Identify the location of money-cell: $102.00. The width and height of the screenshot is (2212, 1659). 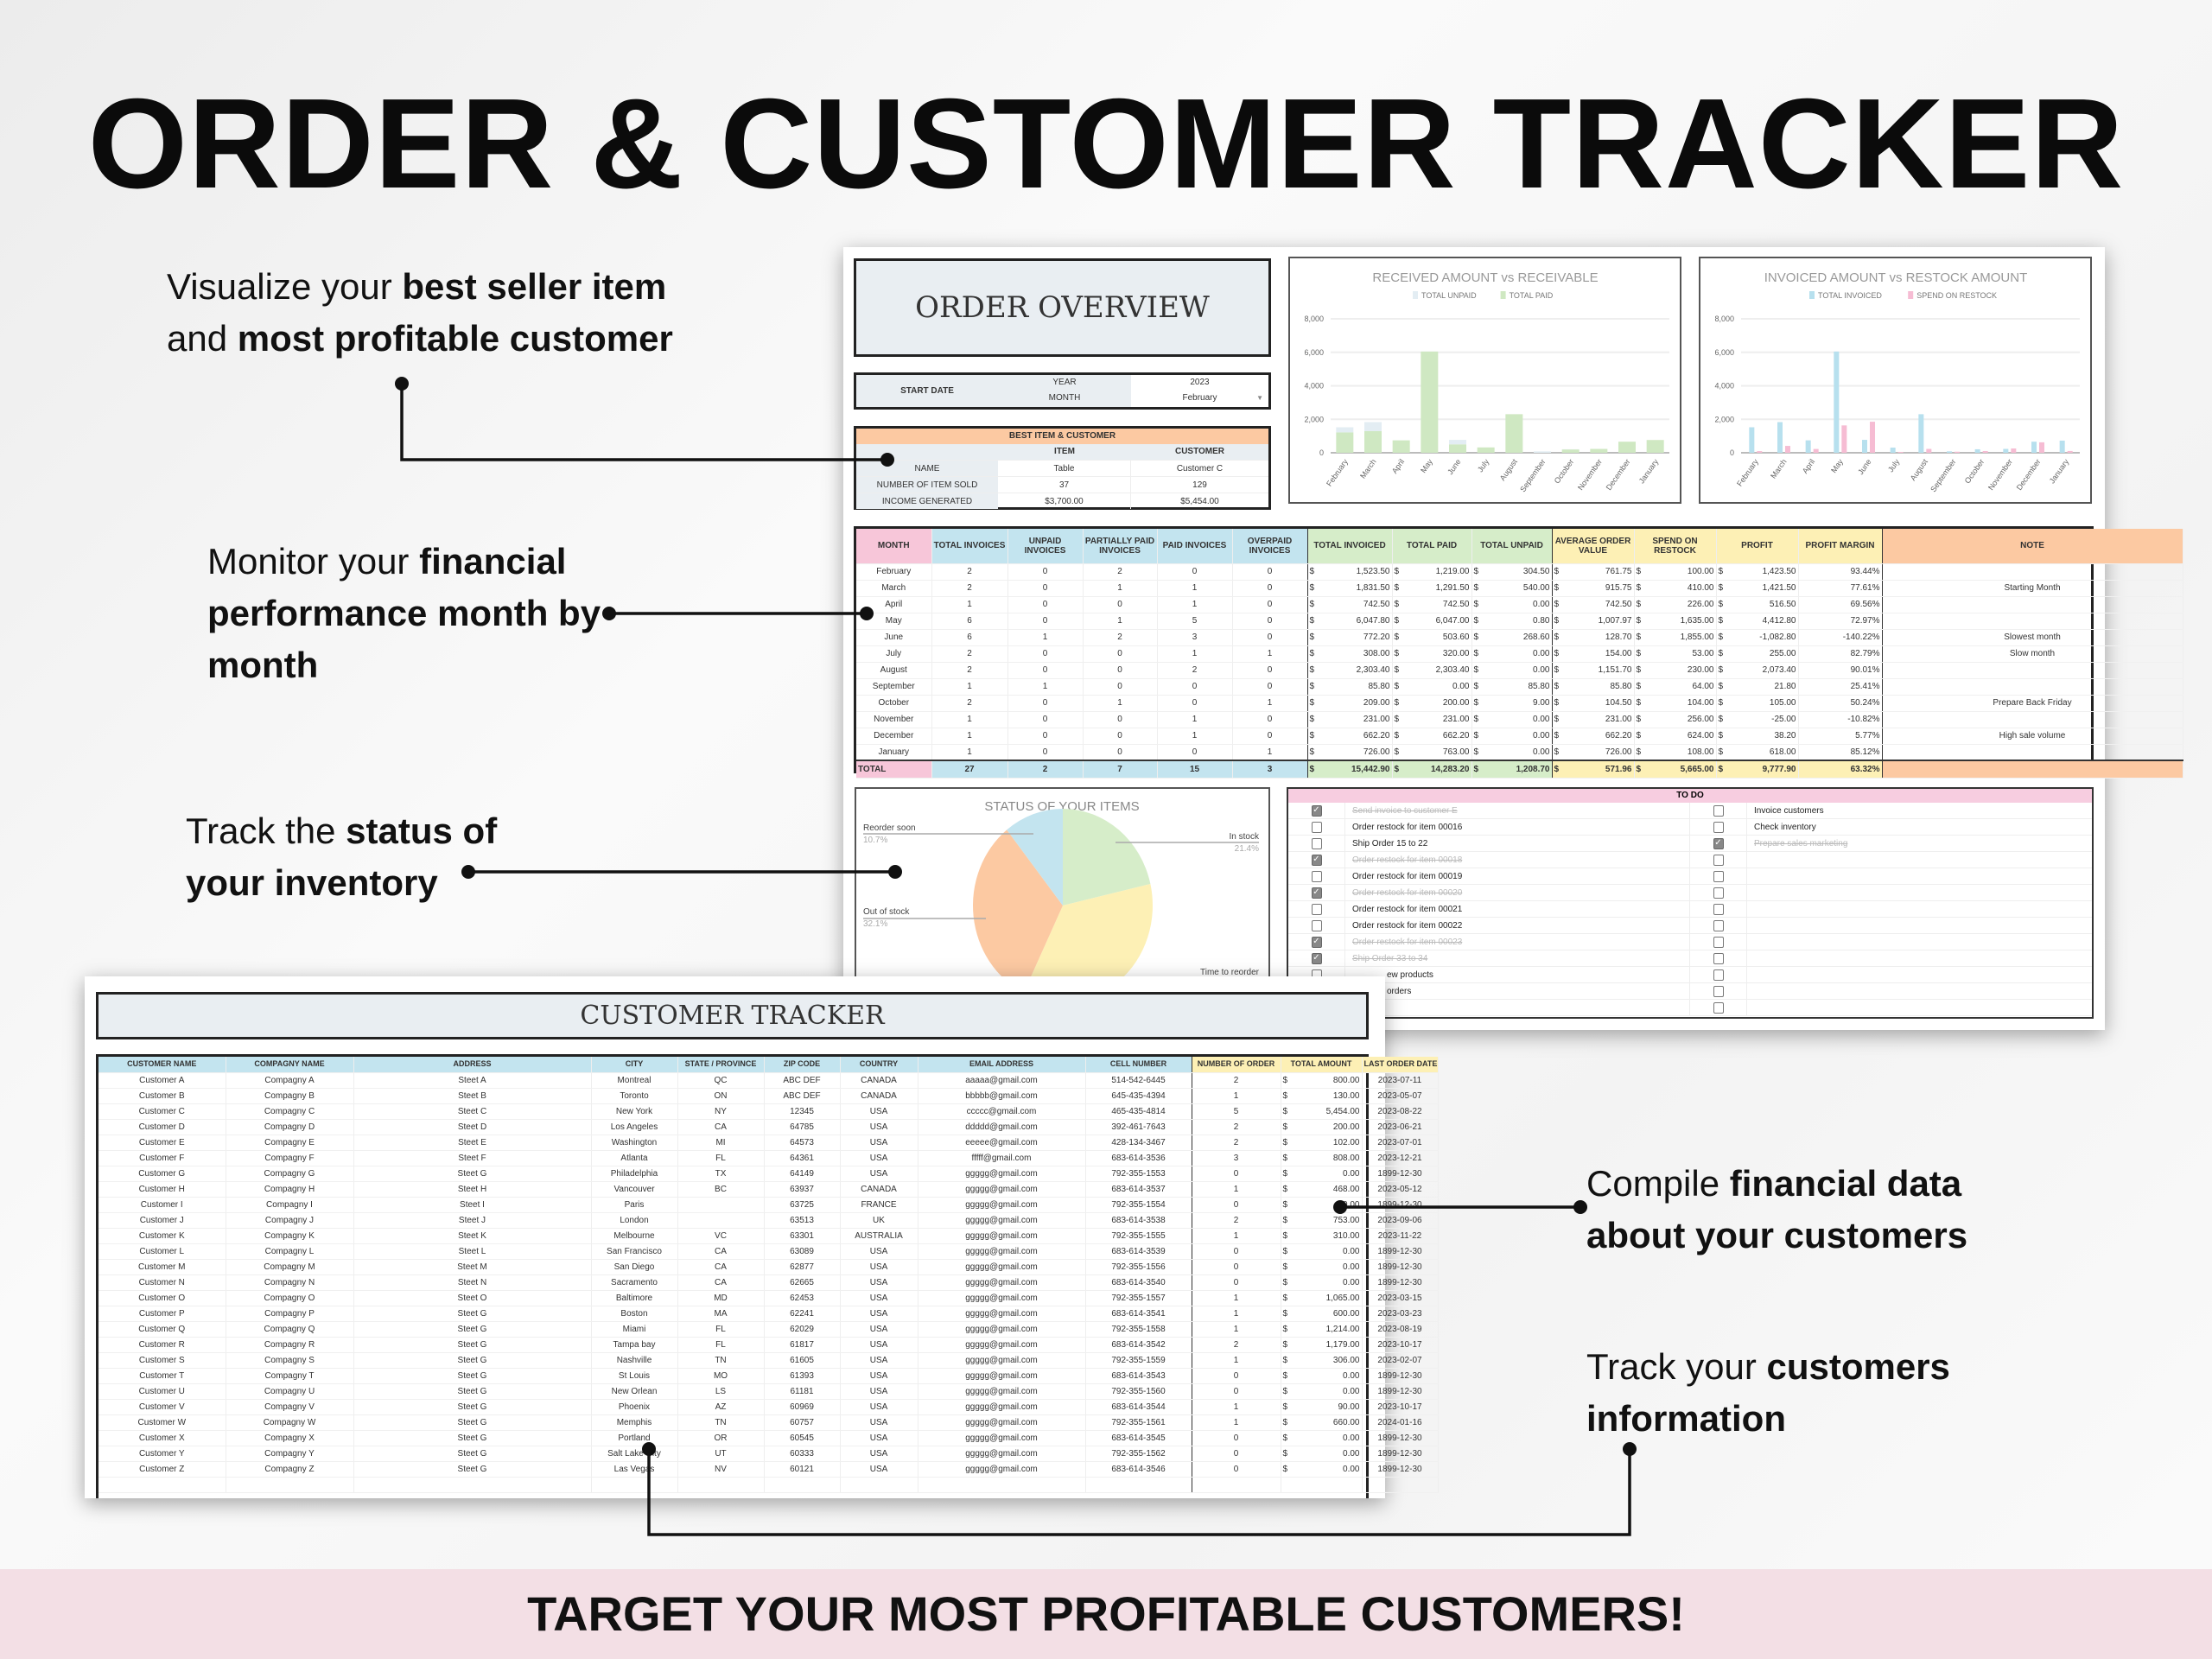
(1321, 1142).